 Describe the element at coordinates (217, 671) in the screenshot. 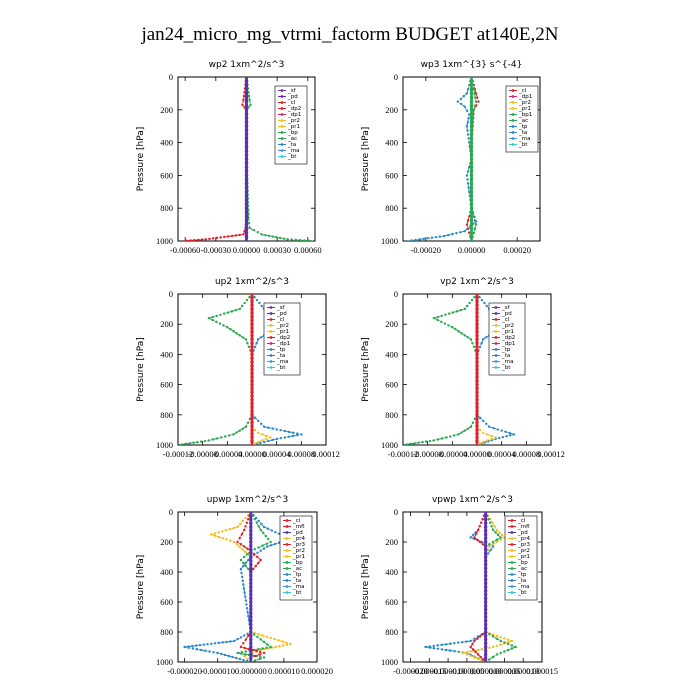

I see `x-tick-label: -0.000010` at that location.